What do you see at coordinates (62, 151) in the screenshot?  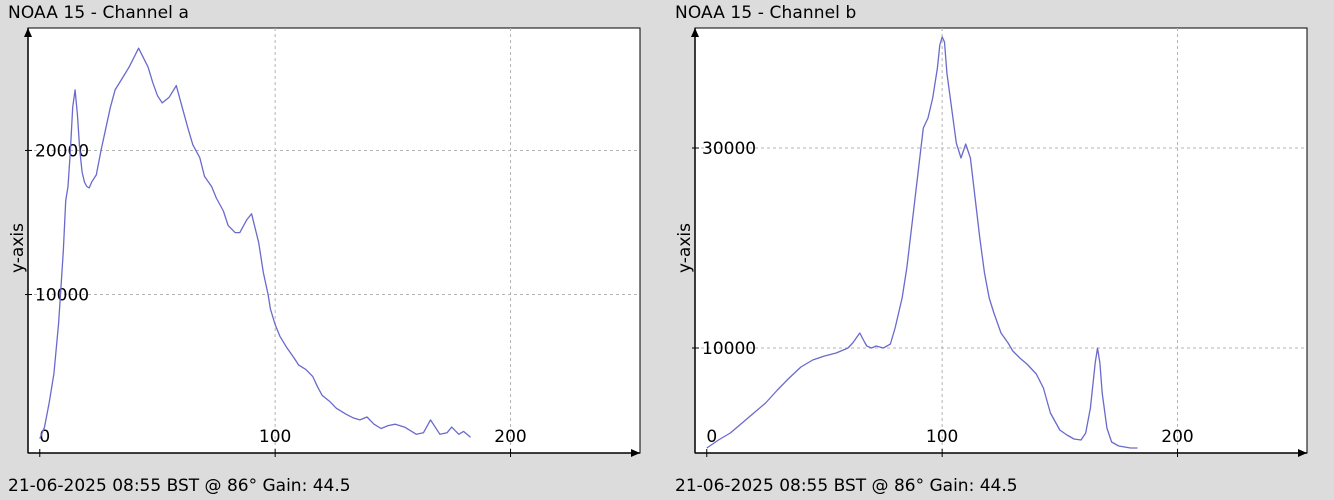 I see `y-tick-label: 20000` at bounding box center [62, 151].